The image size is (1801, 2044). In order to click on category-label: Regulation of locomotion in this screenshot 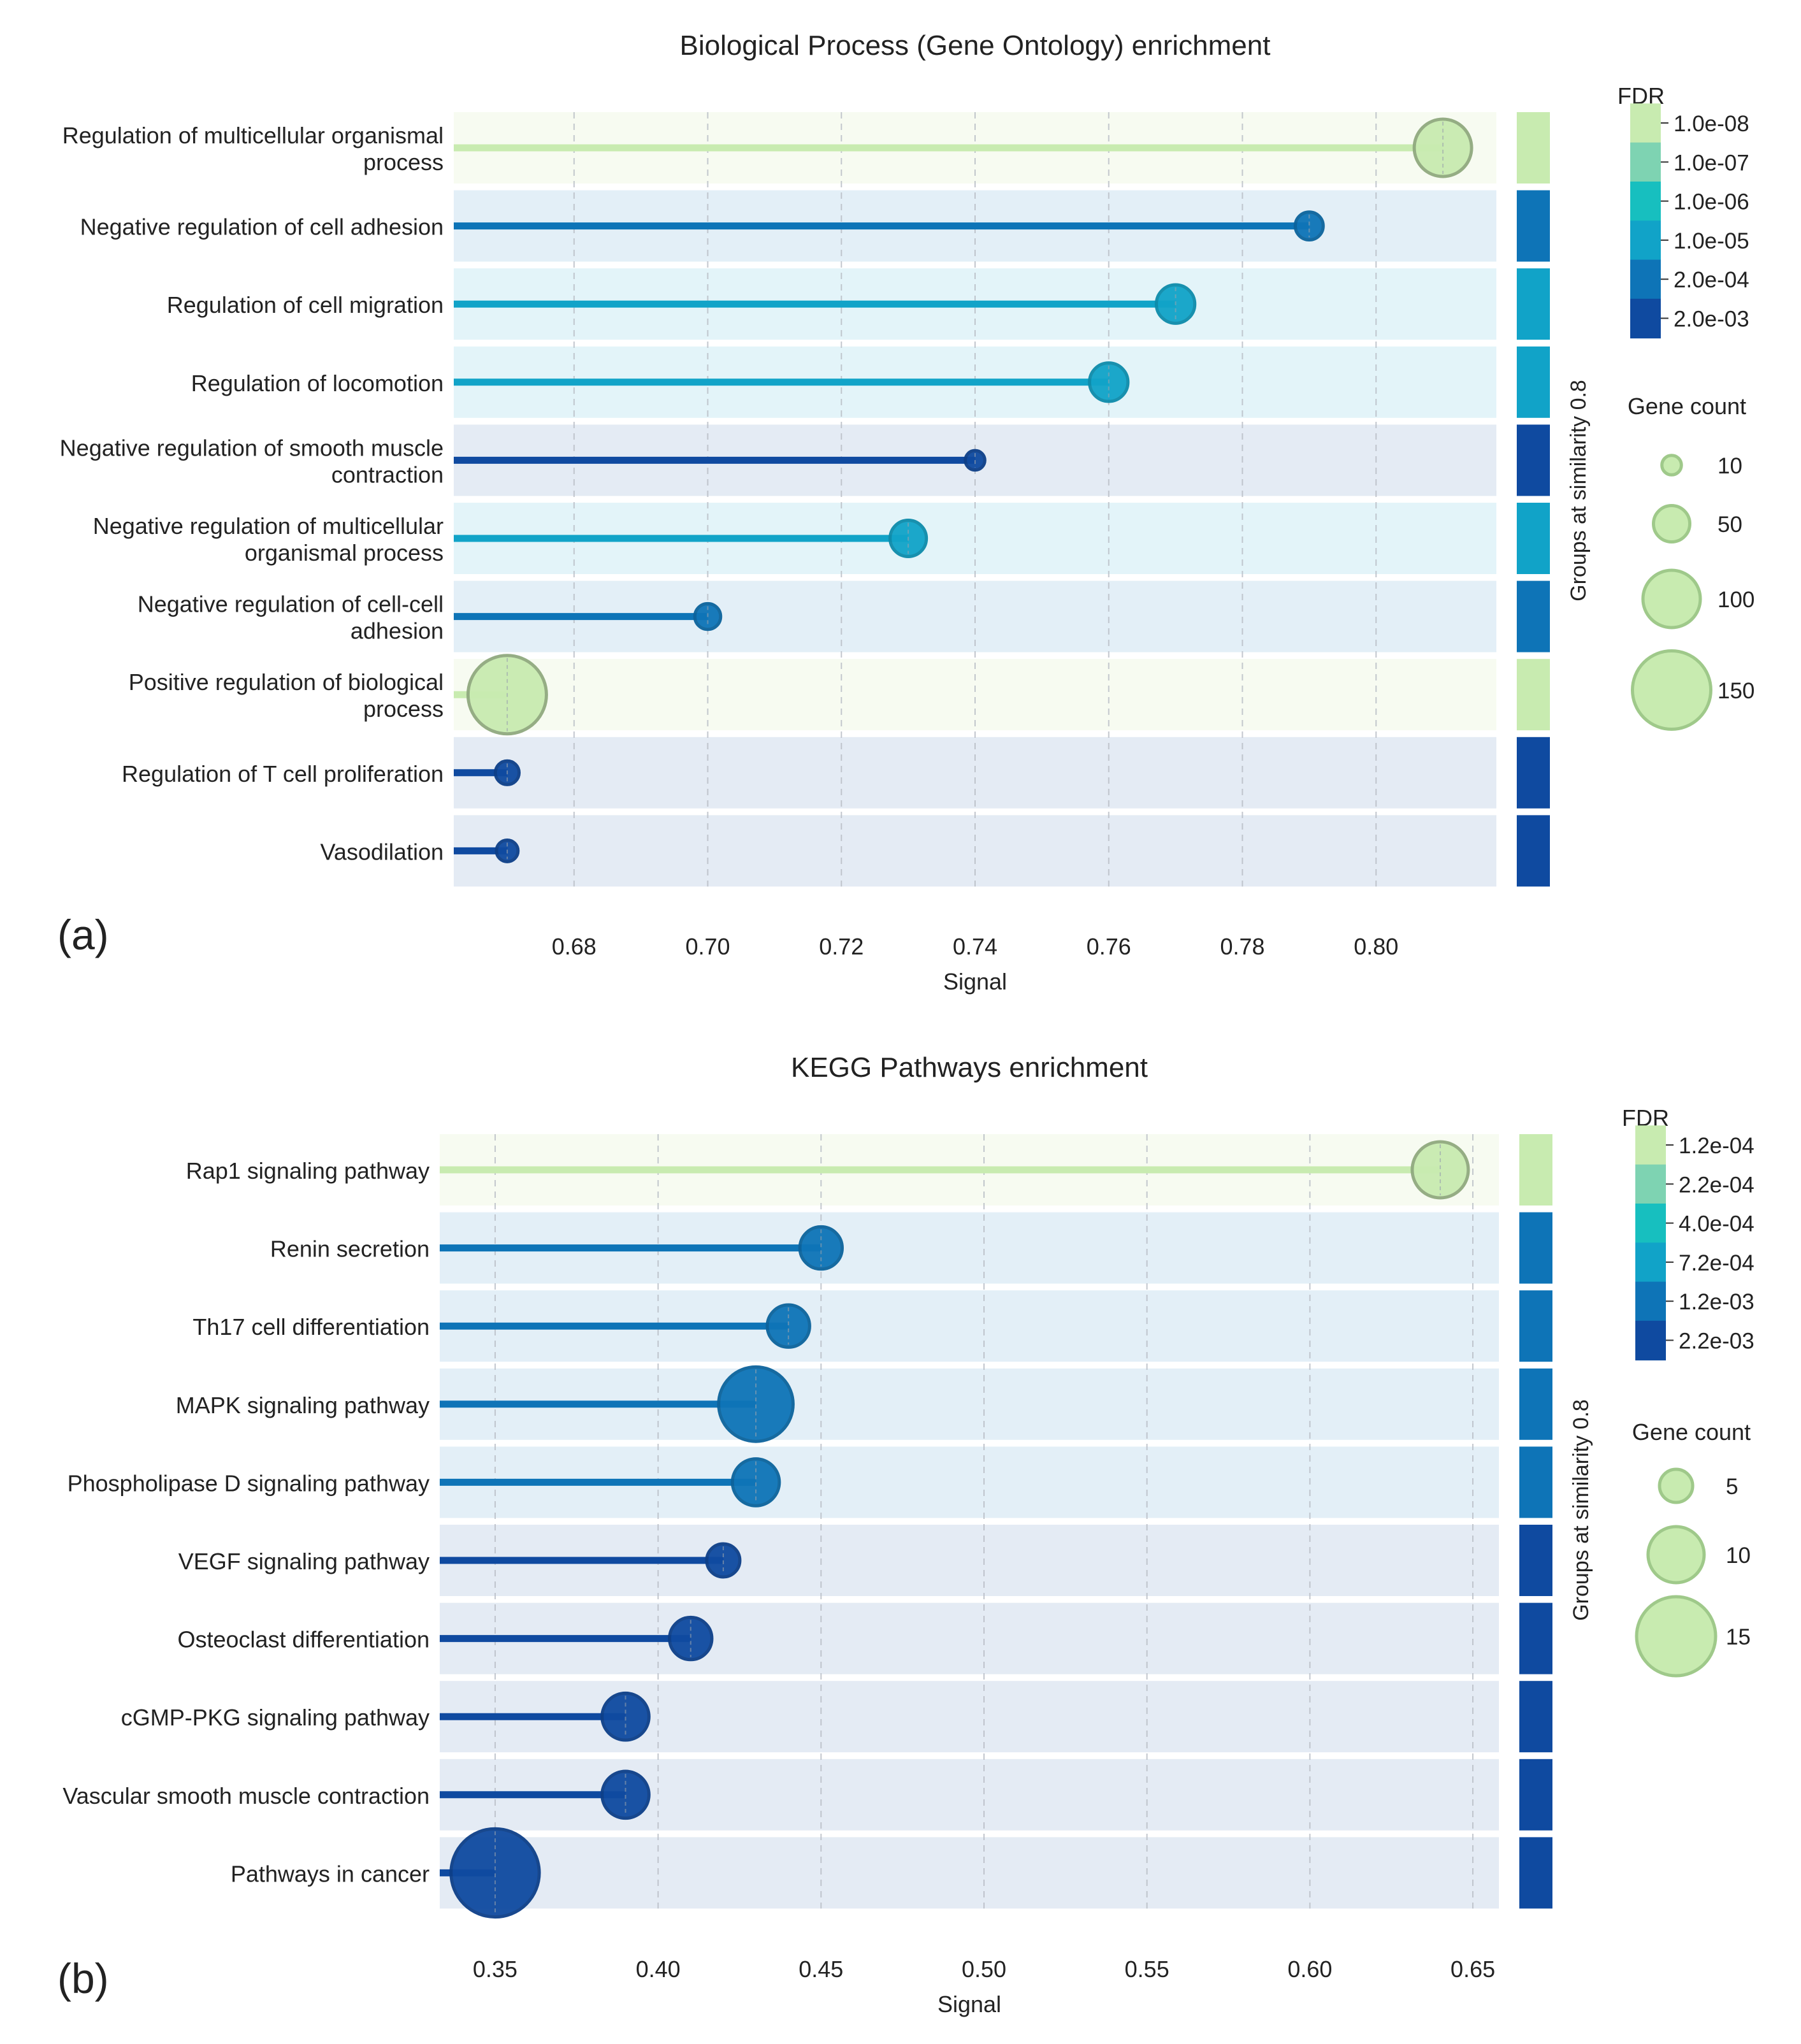, I will do `click(317, 383)`.